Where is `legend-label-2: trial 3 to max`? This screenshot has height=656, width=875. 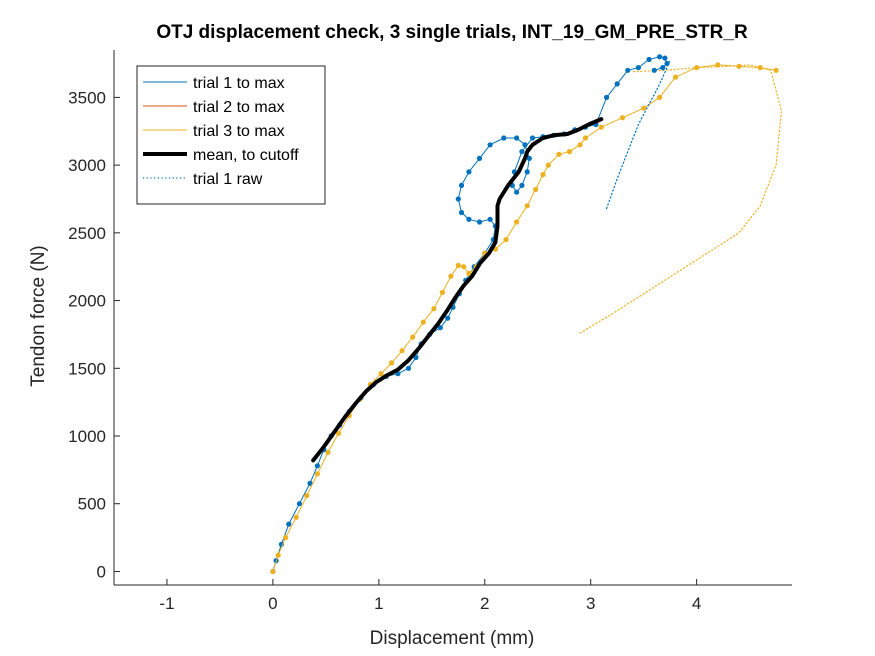
legend-label-2: trial 3 to max is located at coordinates (239, 131).